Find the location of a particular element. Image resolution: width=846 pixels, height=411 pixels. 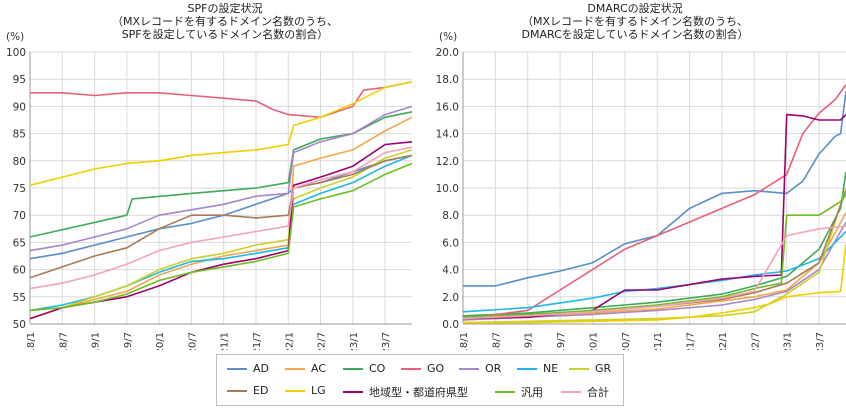

spf-x-tick-label: 2021/1 is located at coordinates (225, 341).